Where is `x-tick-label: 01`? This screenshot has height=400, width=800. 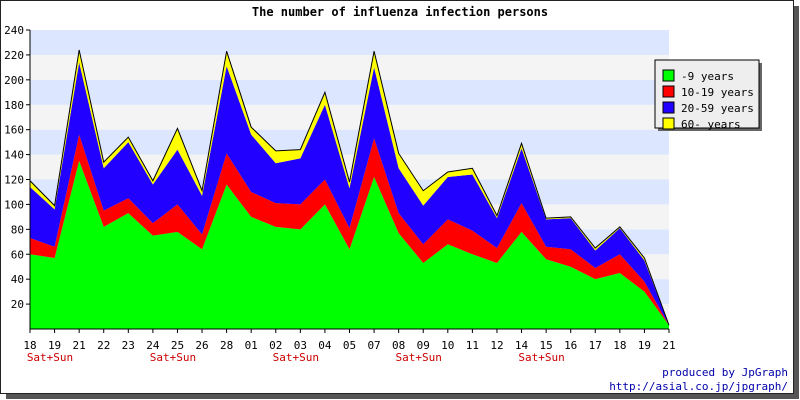
x-tick-label: 01 is located at coordinates (251, 345).